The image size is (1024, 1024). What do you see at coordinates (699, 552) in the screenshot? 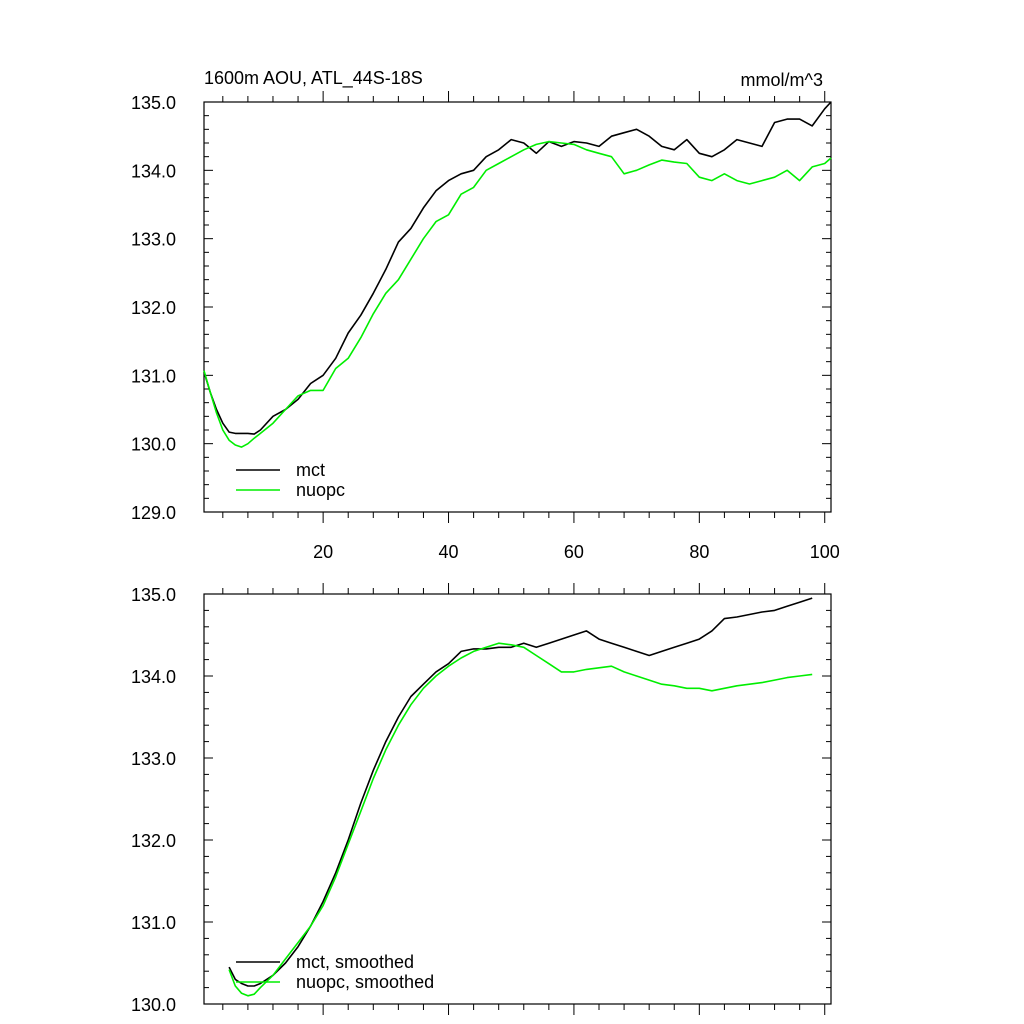
I see `x-tick-label: 80` at bounding box center [699, 552].